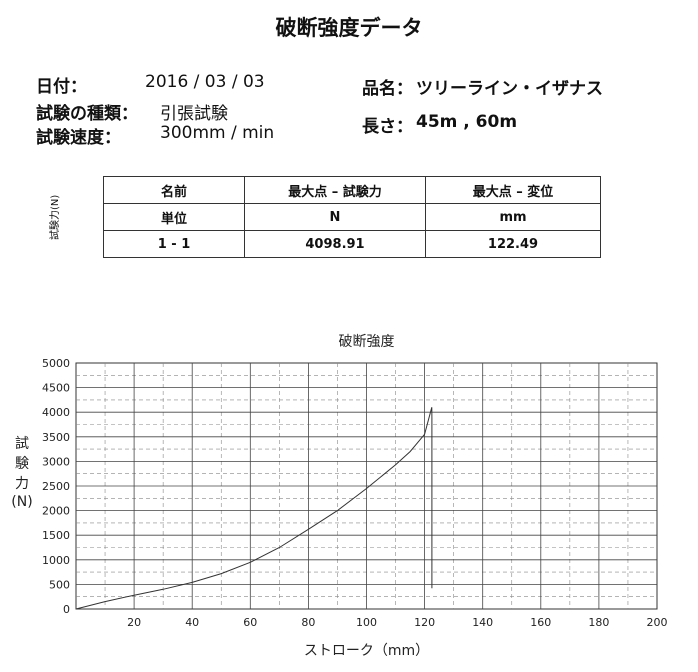 The width and height of the screenshot is (698, 672). Describe the element at coordinates (205, 82) in the screenshot. I see `date-value: 2016 / 03 / 03` at that location.